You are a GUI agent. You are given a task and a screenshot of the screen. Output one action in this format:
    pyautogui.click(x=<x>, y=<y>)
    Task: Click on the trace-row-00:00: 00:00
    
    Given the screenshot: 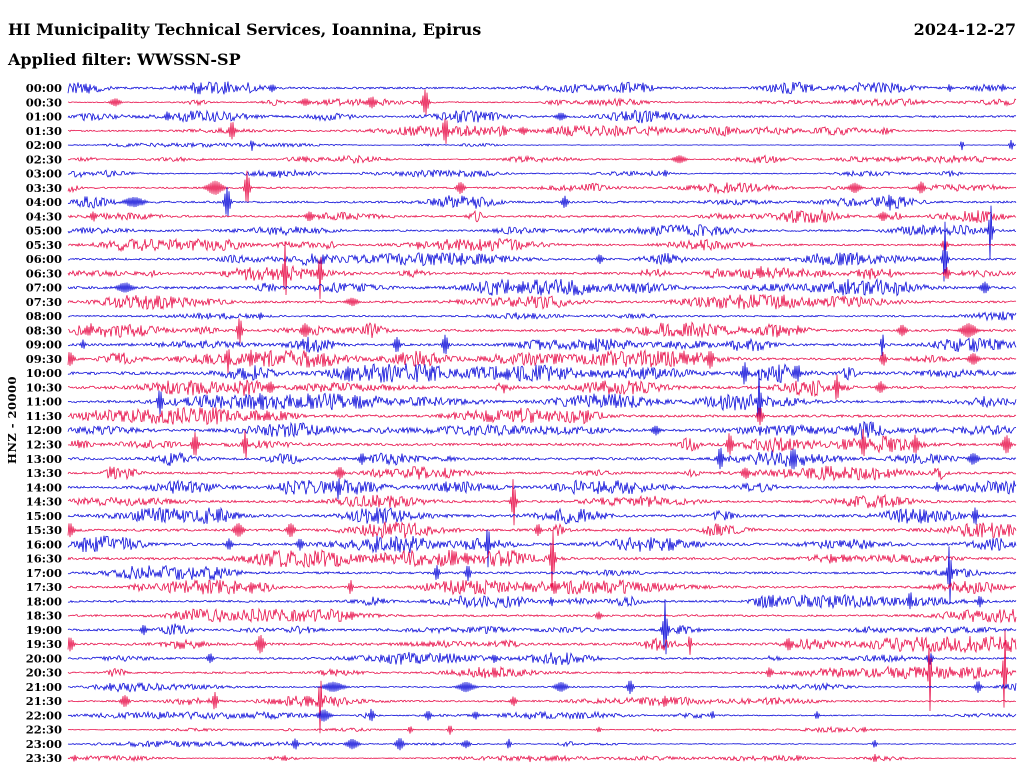 What is the action you would take?
    pyautogui.click(x=521, y=88)
    